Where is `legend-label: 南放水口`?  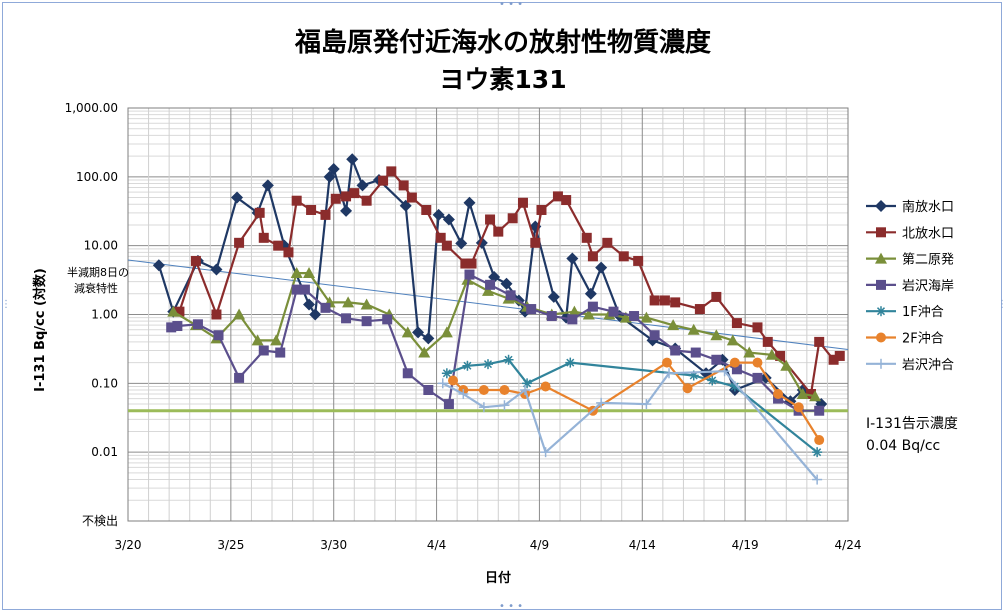 legend-label: 南放水口 is located at coordinates (928, 207).